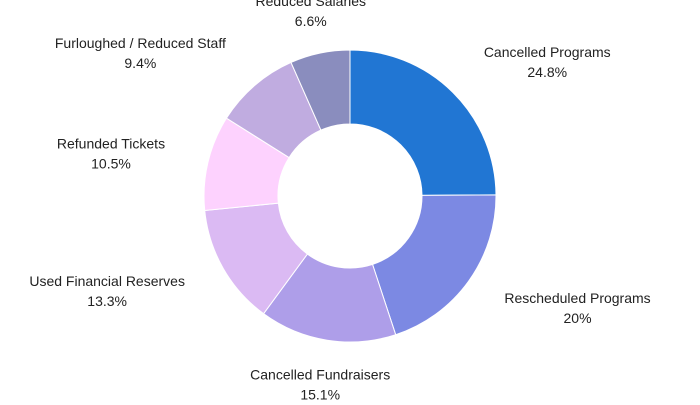 This screenshot has height=405, width=700. What do you see at coordinates (577, 298) in the screenshot?
I see `slice-label-rescheduled-programs: Rescheduled Programs` at bounding box center [577, 298].